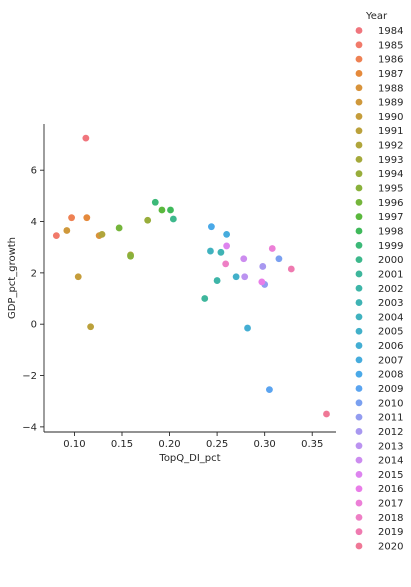 Image resolution: width=411 pixels, height=587 pixels. What do you see at coordinates (390, 360) in the screenshot?
I see `legend-label: 2007` at bounding box center [390, 360].